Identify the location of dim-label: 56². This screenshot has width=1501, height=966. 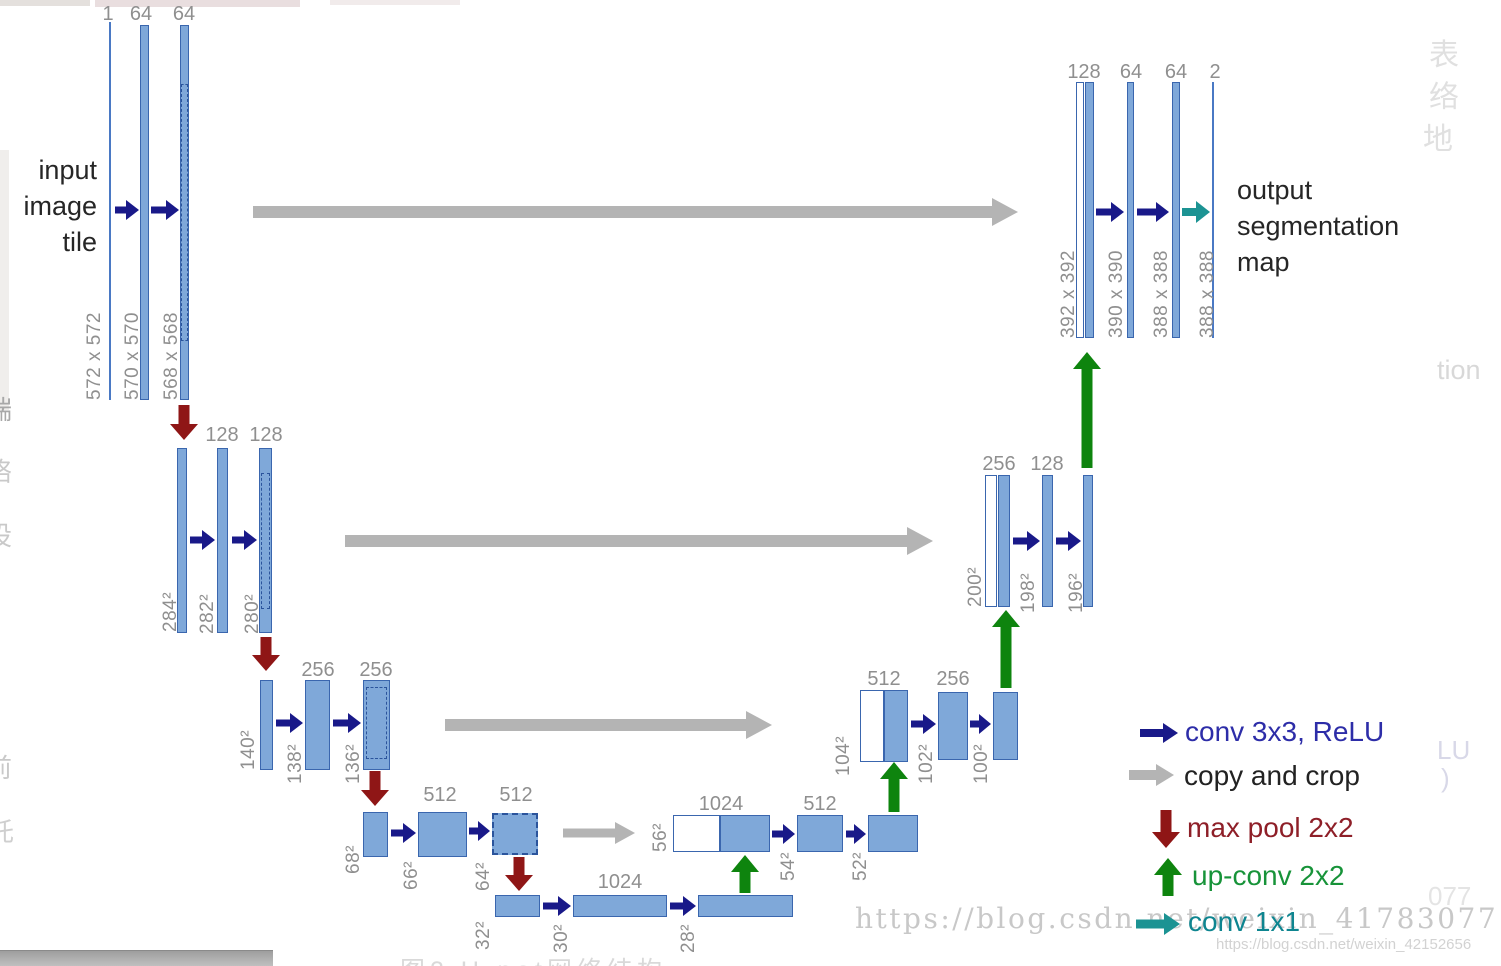
(660, 837).